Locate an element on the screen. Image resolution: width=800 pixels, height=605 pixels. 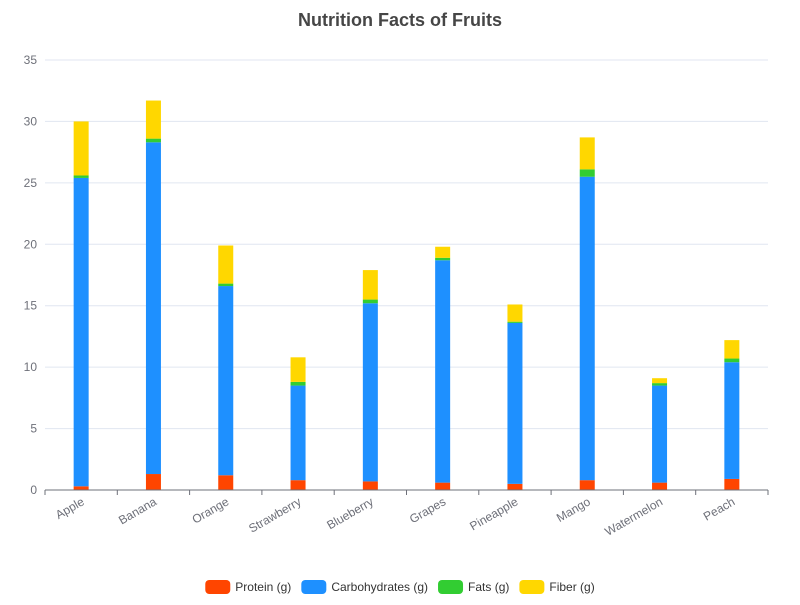
bar-carbohydrates-orange is located at coordinates (226, 381).